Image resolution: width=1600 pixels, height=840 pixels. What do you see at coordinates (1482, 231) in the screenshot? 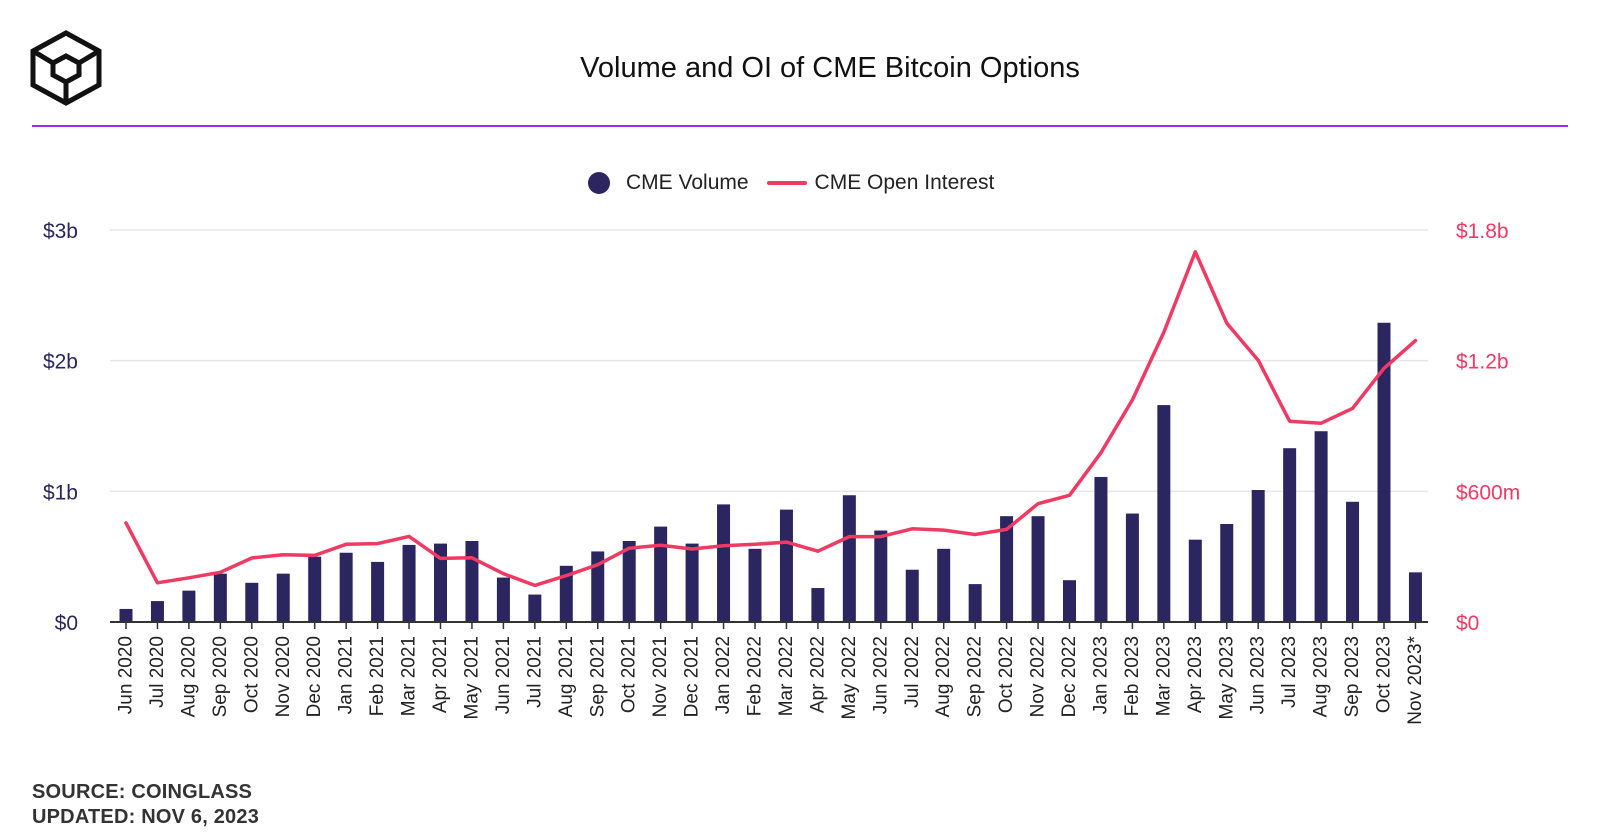
I see `y-right-tick-label: $1.8b` at bounding box center [1482, 231].